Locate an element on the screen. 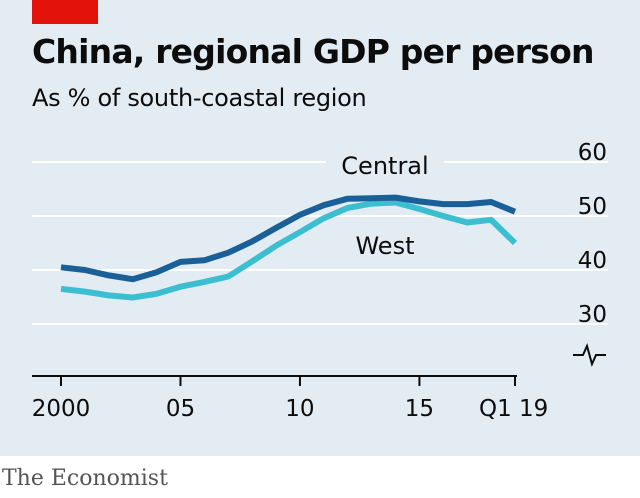 Image resolution: width=640 pixels, height=498 pixels. series-label-central: Central is located at coordinates (384, 166).